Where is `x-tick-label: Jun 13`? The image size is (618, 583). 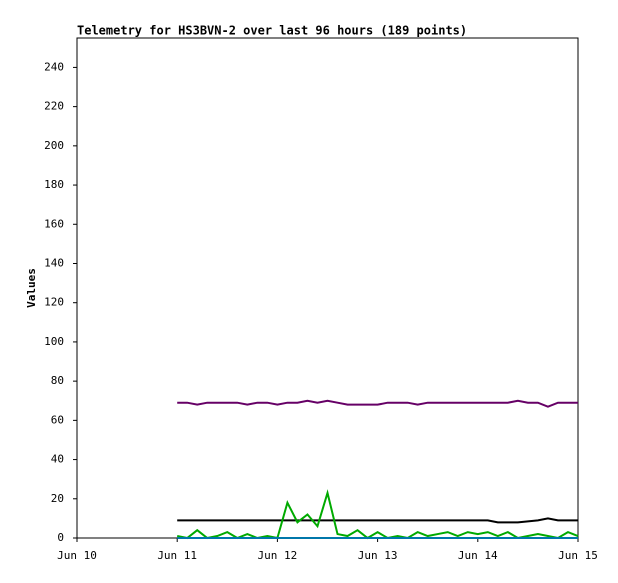 x-tick-label: Jun 13 is located at coordinates (378, 555).